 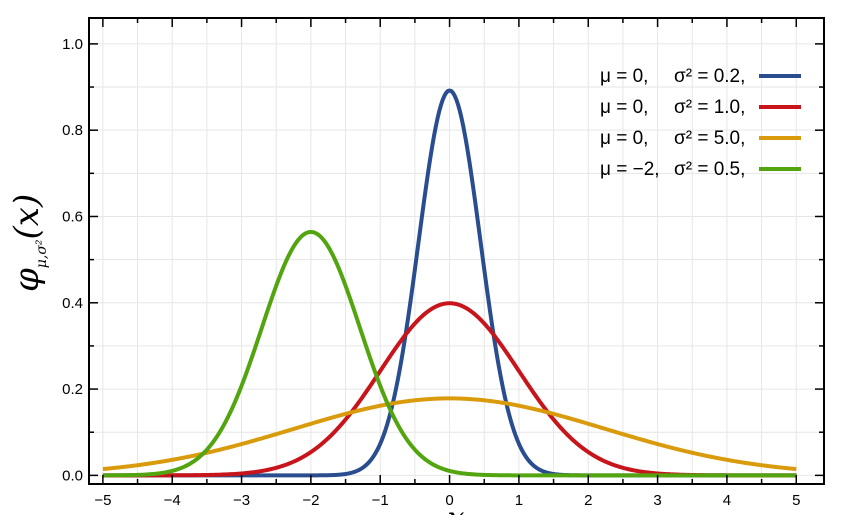 What do you see at coordinates (796, 500) in the screenshot?
I see `x-tick-label: 5` at bounding box center [796, 500].